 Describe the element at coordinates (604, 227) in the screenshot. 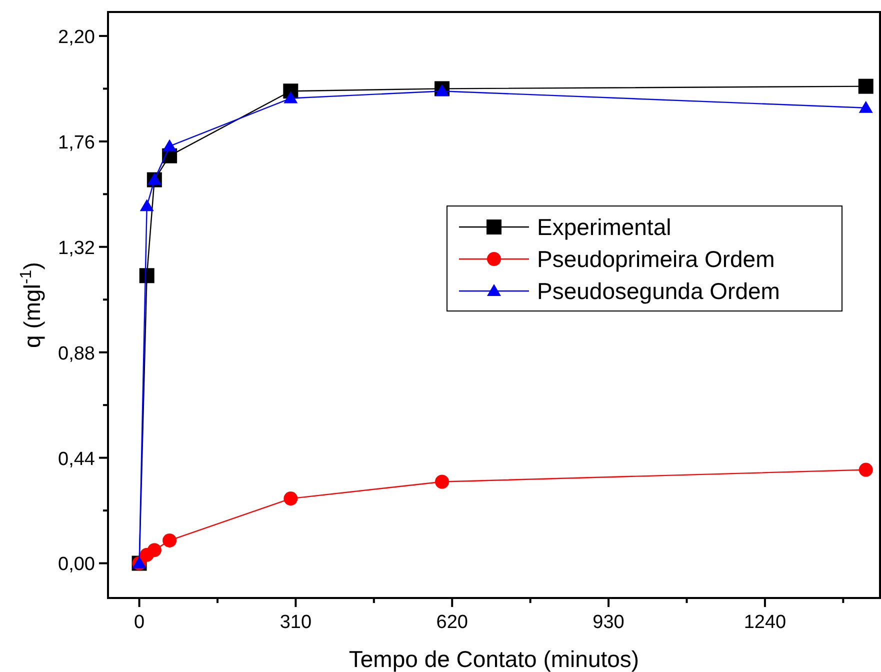

I see `legend-label: Experimental` at that location.